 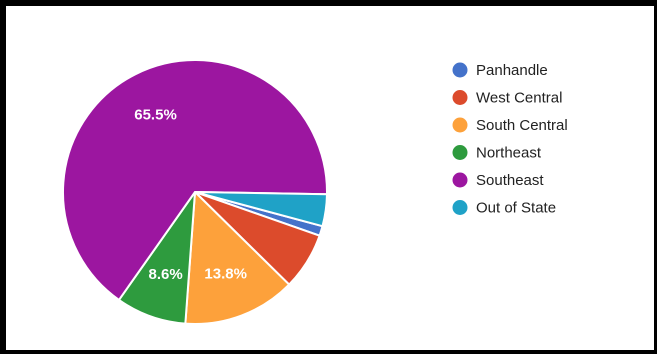 I want to click on pie-slice-south-central, so click(x=237, y=257).